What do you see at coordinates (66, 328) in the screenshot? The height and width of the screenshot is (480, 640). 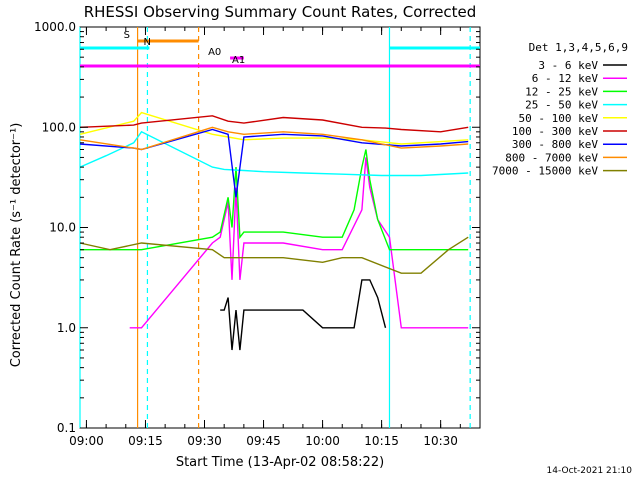 I see `y-tick-label: 1.0` at bounding box center [66, 328].